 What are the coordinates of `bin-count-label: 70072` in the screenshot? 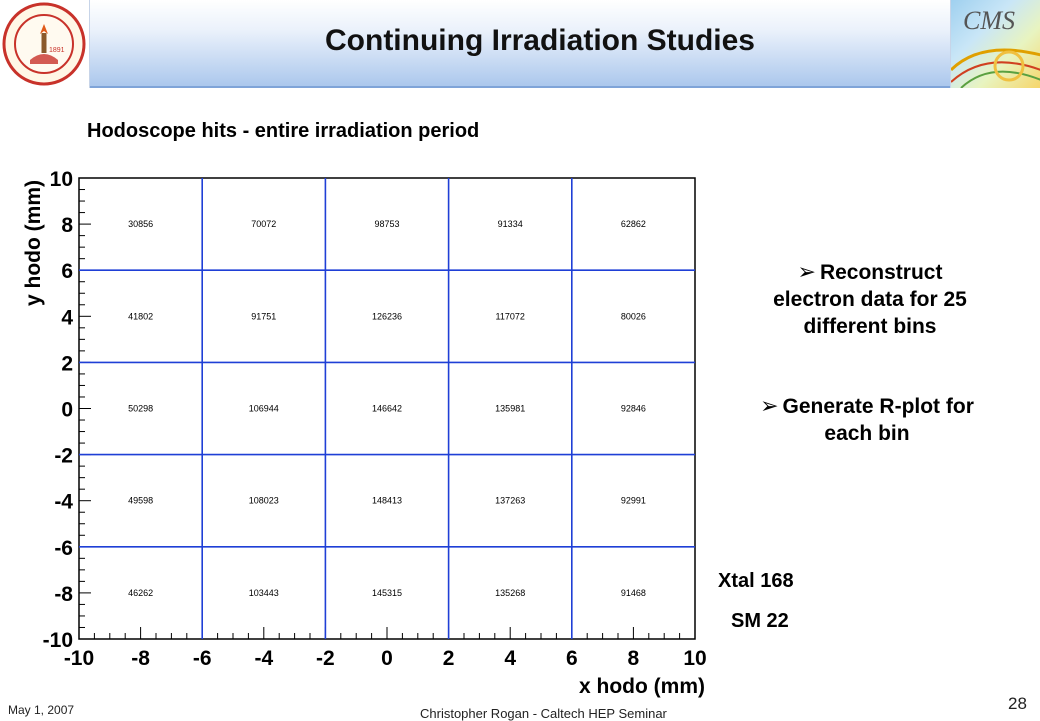 It's located at (263, 224).